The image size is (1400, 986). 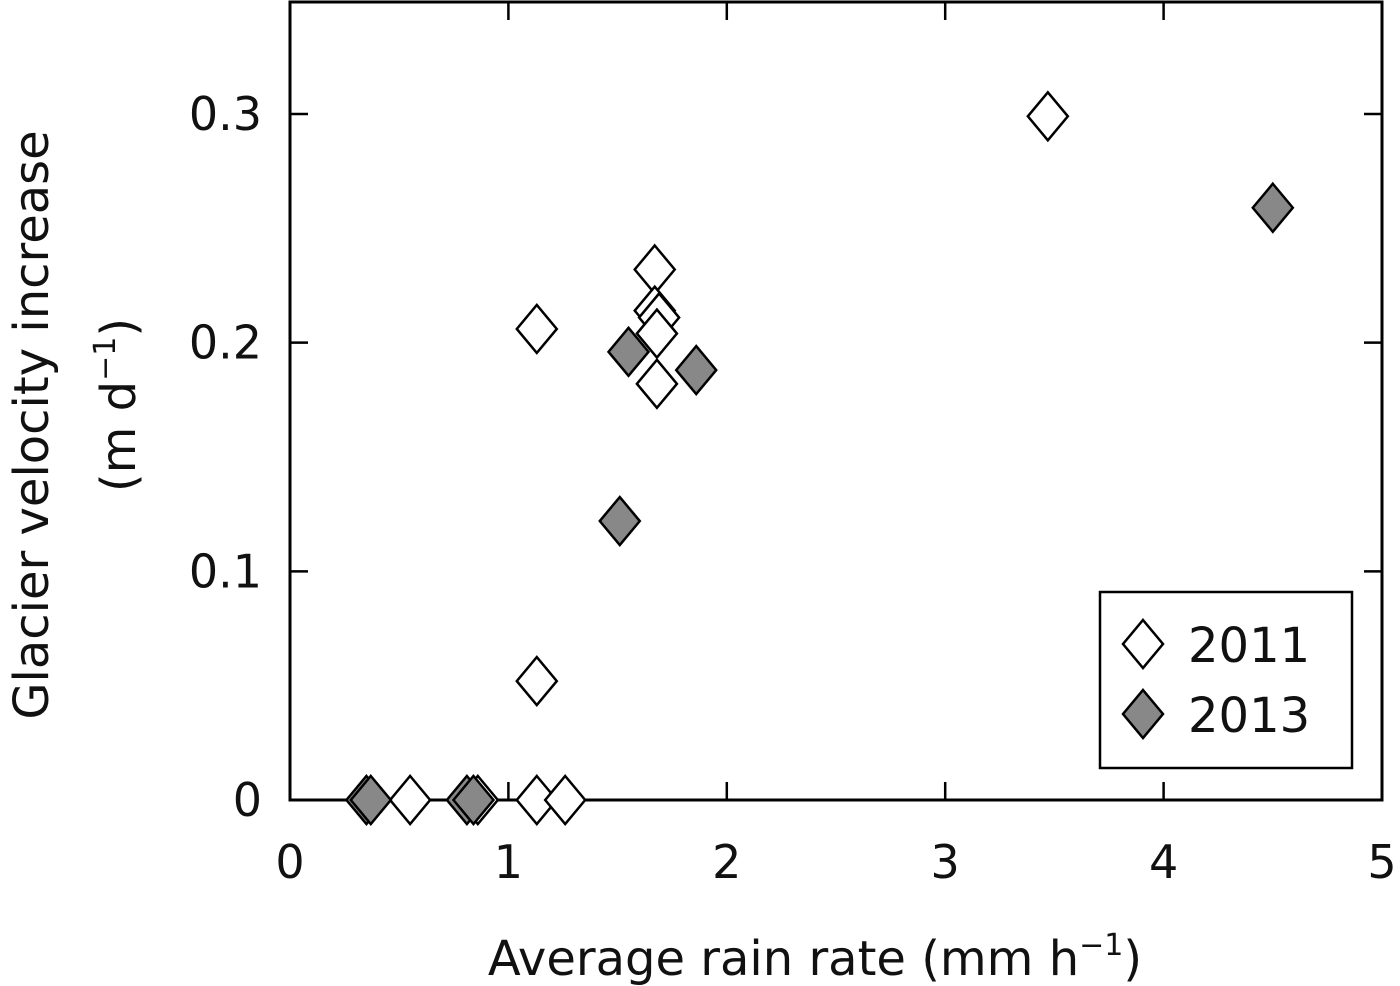 I want to click on x-tick-label: 2, so click(x=726, y=862).